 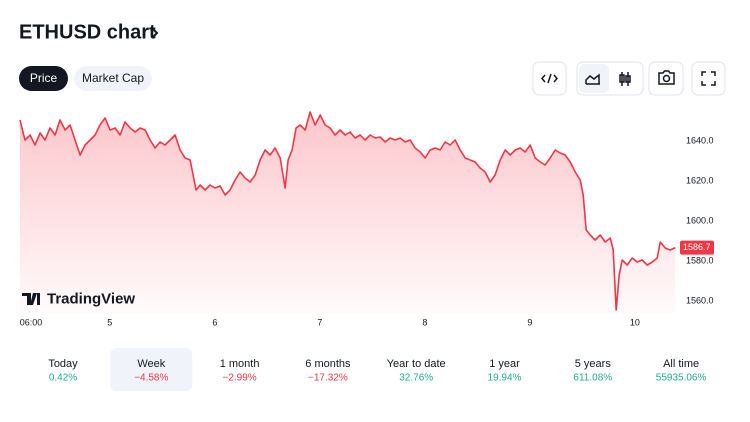 I want to click on watermark: TradingView, so click(x=91, y=298).